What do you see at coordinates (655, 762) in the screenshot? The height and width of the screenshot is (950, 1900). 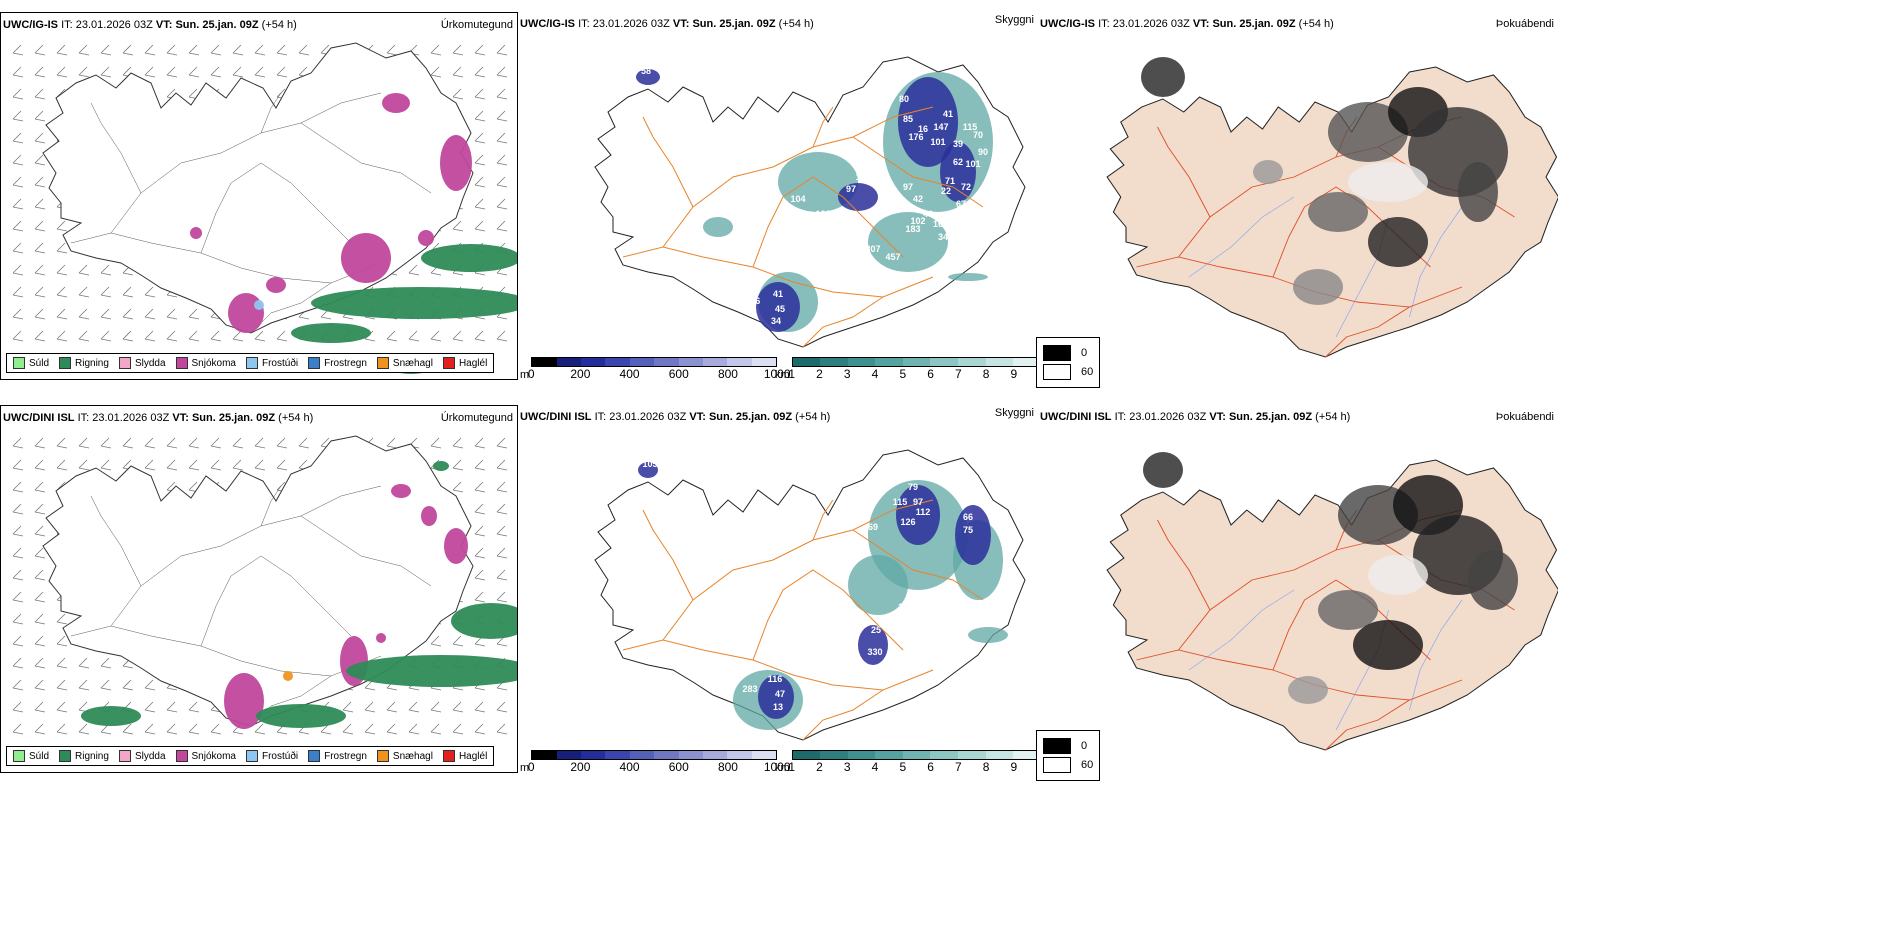 I see `ceiling-colorbar-bottom: m 0 200 400 600 800 1000` at bounding box center [655, 762].